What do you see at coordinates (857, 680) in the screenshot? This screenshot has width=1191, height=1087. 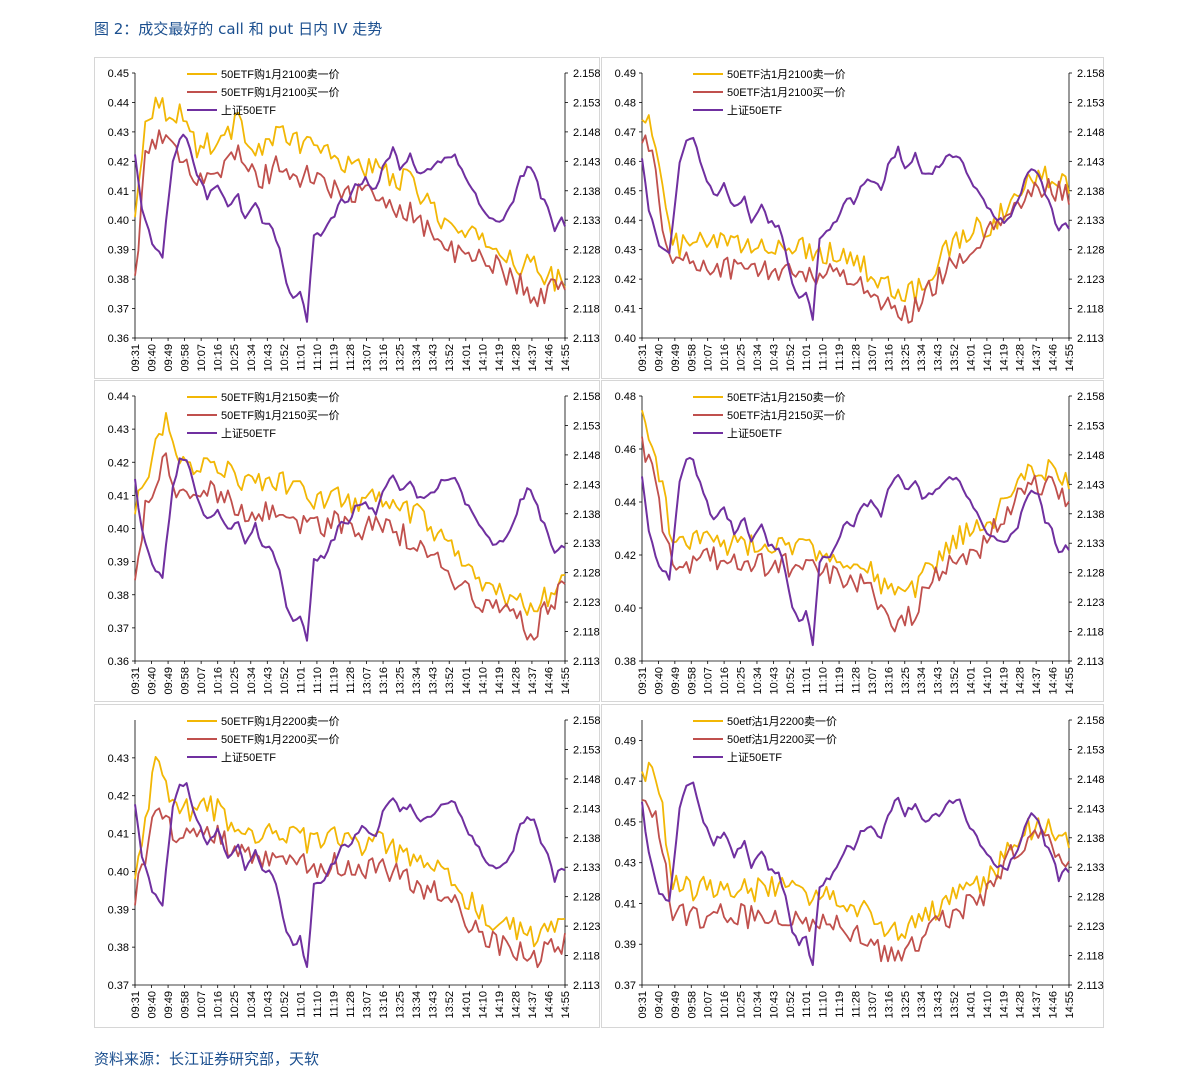 I see `x-tick-label: 11:28` at bounding box center [857, 680].